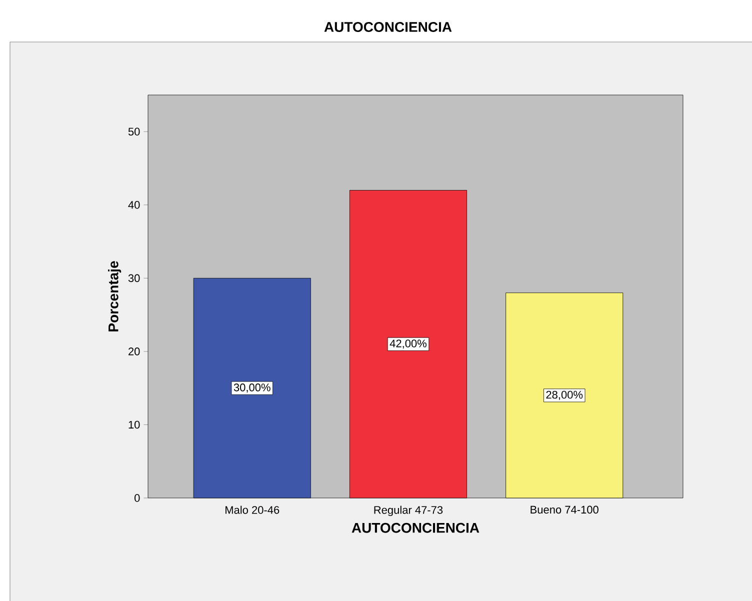 The image size is (752, 601). Describe the element at coordinates (408, 511) in the screenshot. I see `x-tick-label: Regular 47-73` at that location.